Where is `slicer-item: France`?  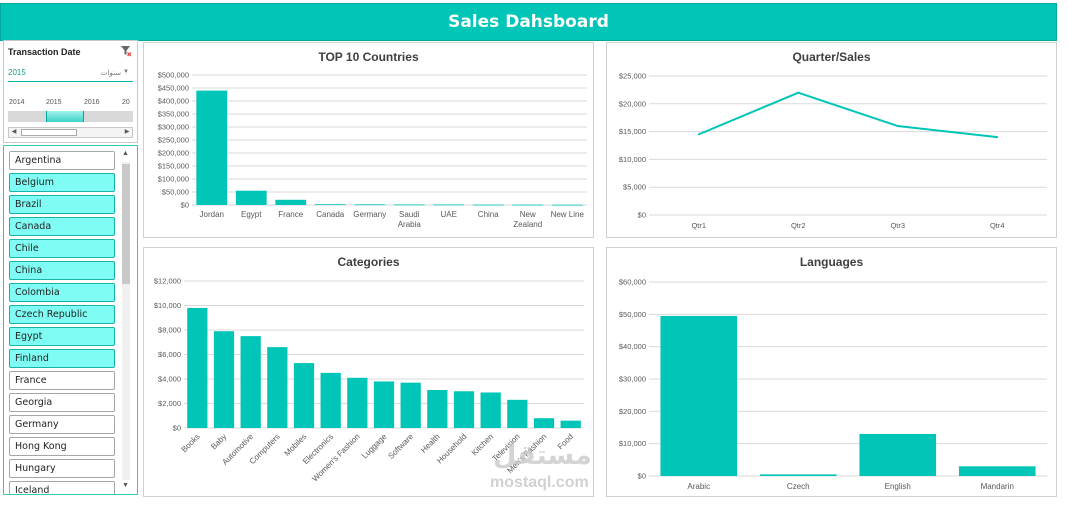
slicer-item: France is located at coordinates (62, 380).